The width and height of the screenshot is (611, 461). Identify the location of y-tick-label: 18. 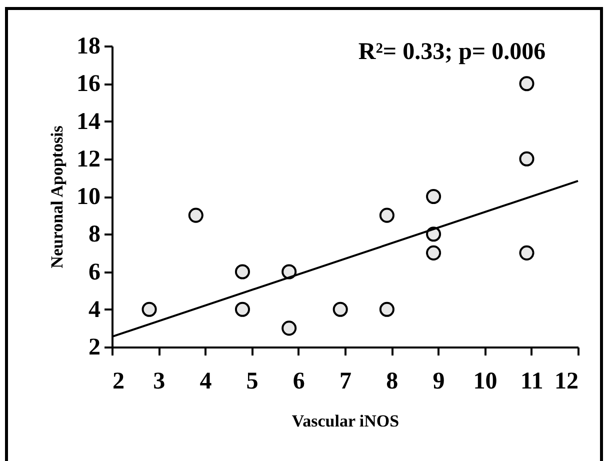
(88, 47).